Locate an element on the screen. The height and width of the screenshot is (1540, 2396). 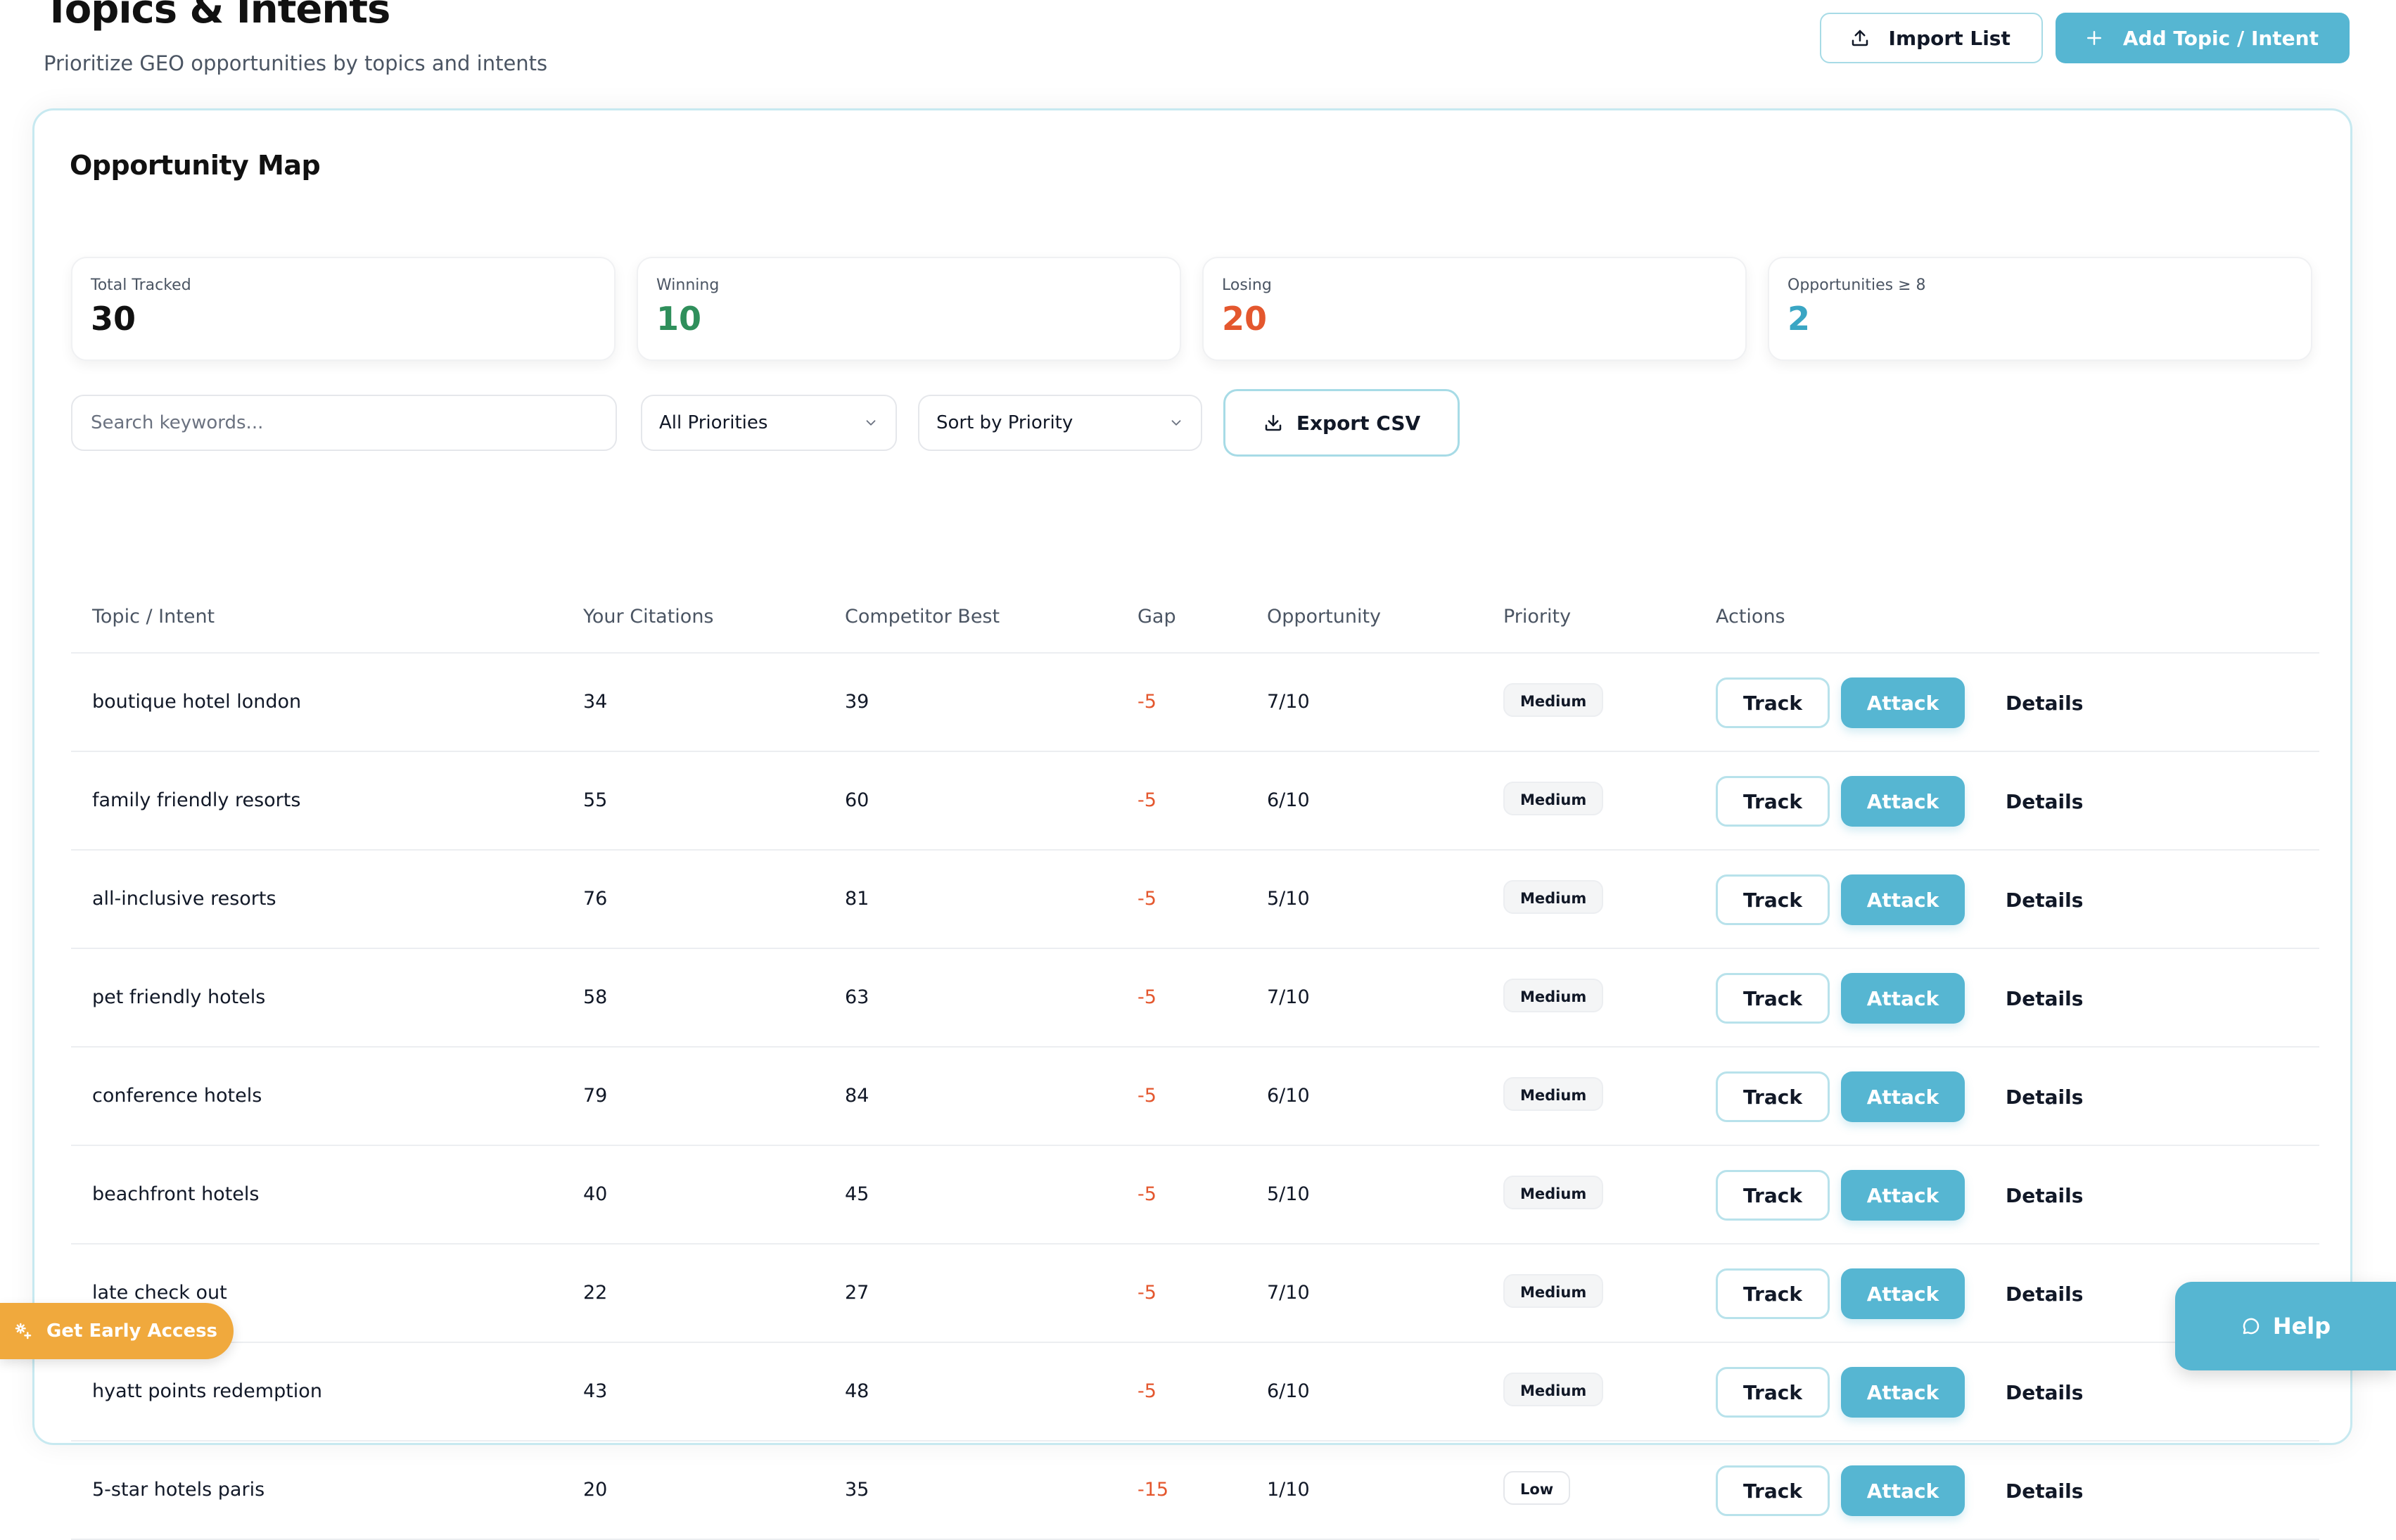
opportunity-cell: 5/10 is located at coordinates (1288, 1194).